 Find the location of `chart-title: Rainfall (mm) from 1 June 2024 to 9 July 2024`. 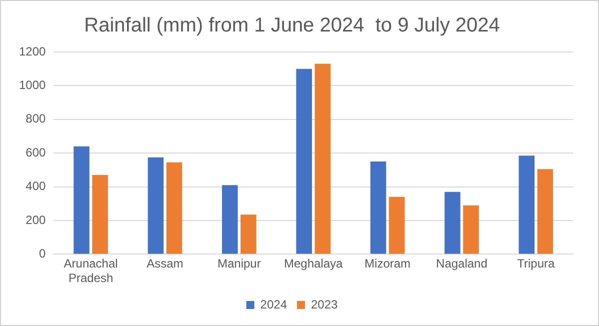

chart-title: Rainfall (mm) from 1 June 2024 to 9 July 2024 is located at coordinates (292, 25).